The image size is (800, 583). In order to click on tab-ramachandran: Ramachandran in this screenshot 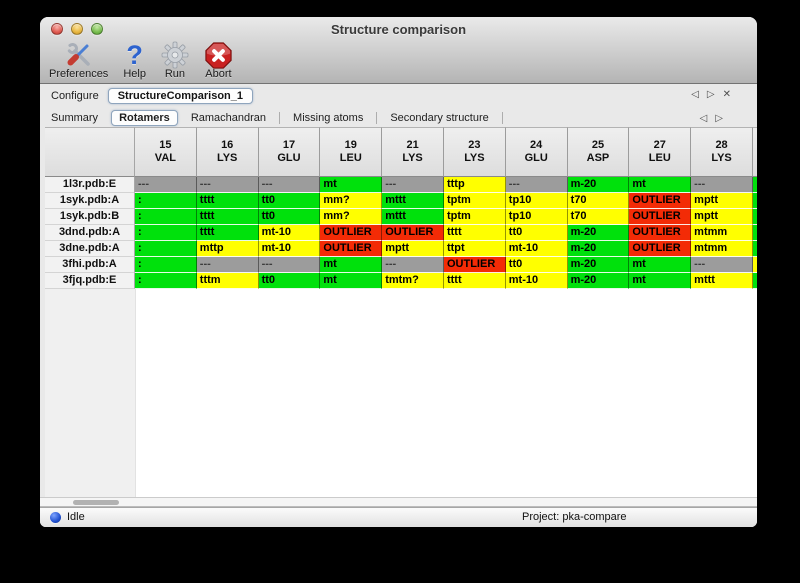, I will do `click(228, 117)`.